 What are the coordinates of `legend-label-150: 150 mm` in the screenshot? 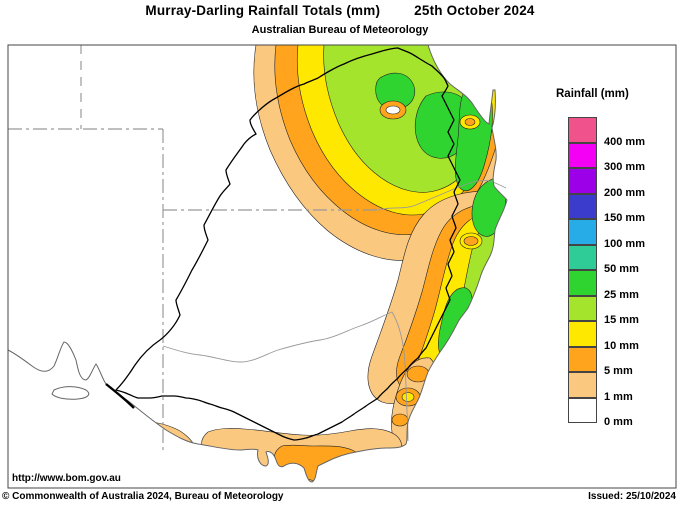 It's located at (624, 218).